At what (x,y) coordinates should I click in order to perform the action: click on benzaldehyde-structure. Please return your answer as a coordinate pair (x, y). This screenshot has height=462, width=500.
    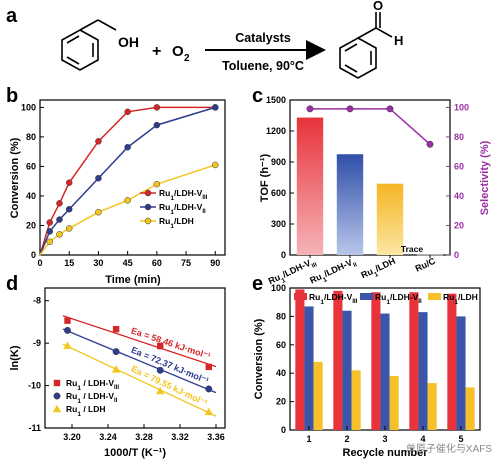
    Looking at the image, I should click on (366, 45).